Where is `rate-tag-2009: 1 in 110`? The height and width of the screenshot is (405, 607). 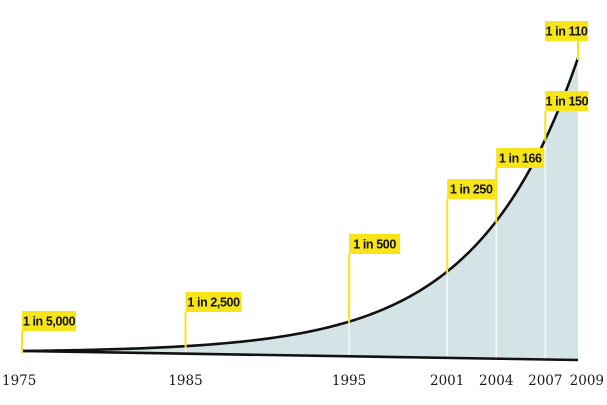 rate-tag-2009: 1 in 110 is located at coordinates (566, 40).